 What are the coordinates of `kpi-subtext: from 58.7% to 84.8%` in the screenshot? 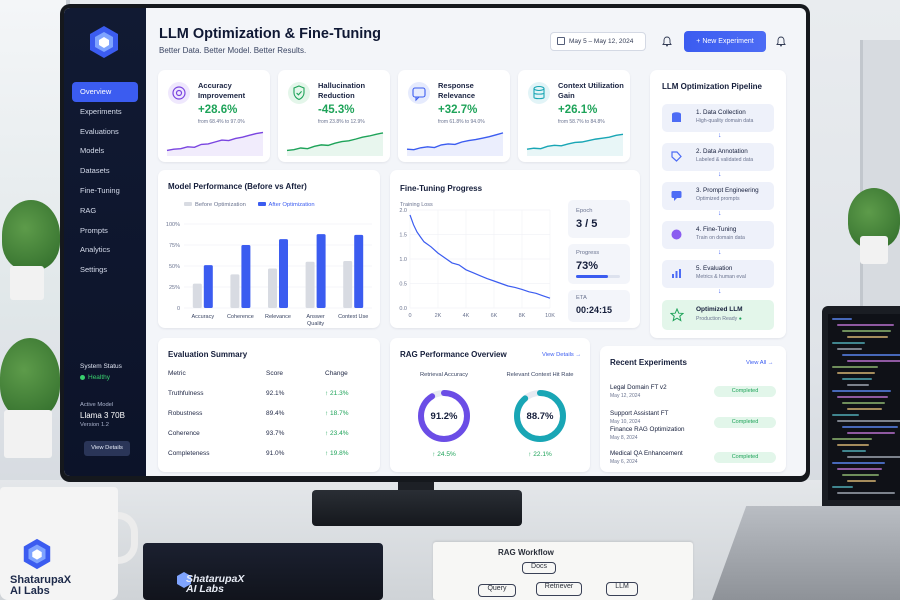 It's located at (581, 122).